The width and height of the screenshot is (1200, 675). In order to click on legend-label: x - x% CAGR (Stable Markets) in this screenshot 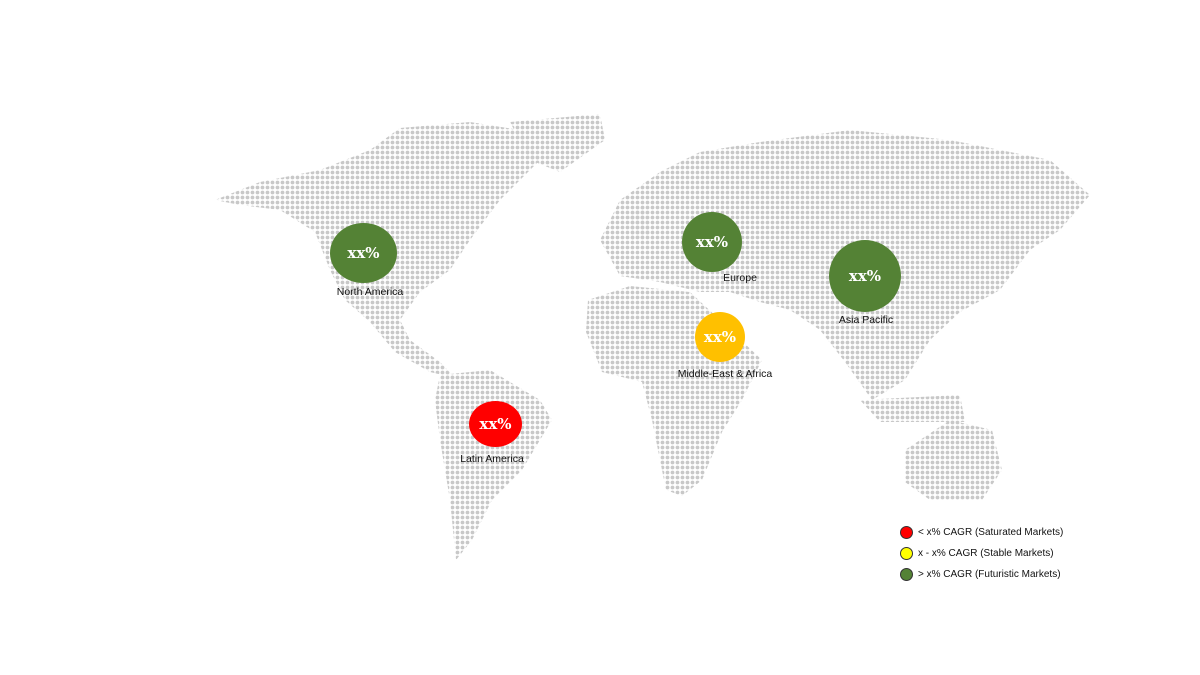, I will do `click(986, 553)`.